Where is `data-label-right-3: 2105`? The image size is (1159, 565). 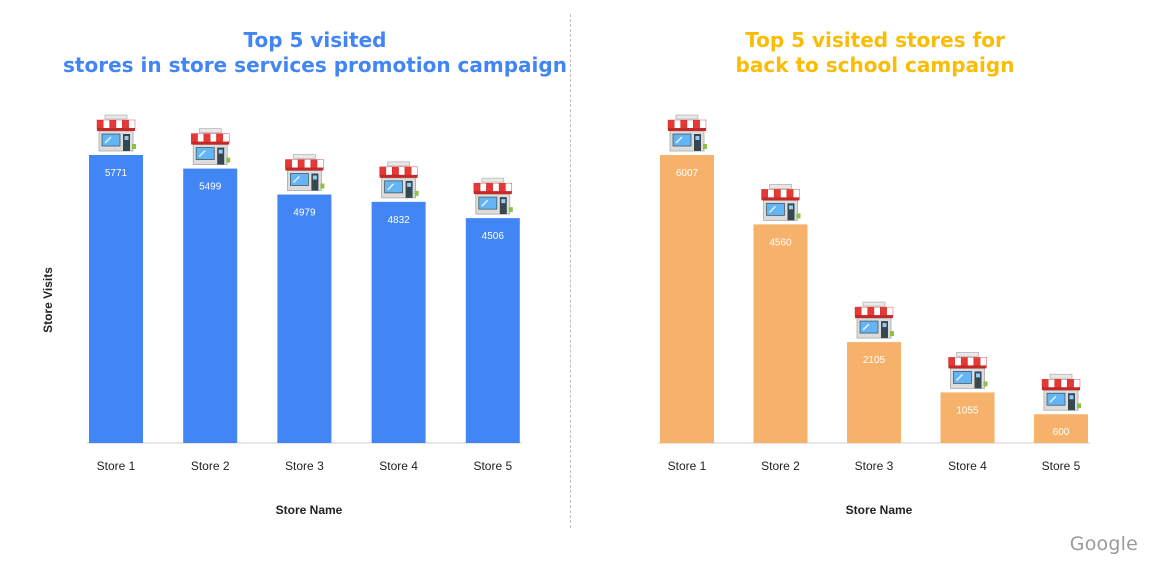 data-label-right-3: 2105 is located at coordinates (874, 360).